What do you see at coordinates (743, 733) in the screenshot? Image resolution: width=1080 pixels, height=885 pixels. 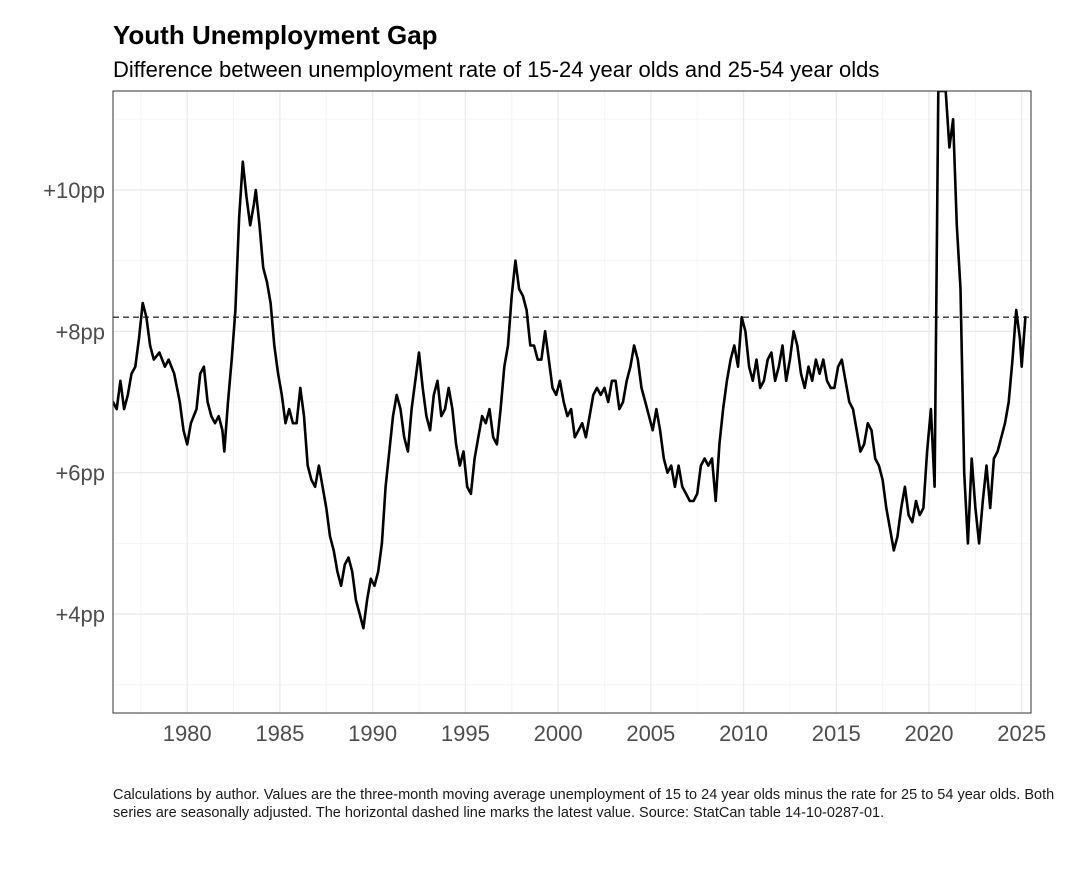 I see `x-tick-label: 2010` at bounding box center [743, 733].